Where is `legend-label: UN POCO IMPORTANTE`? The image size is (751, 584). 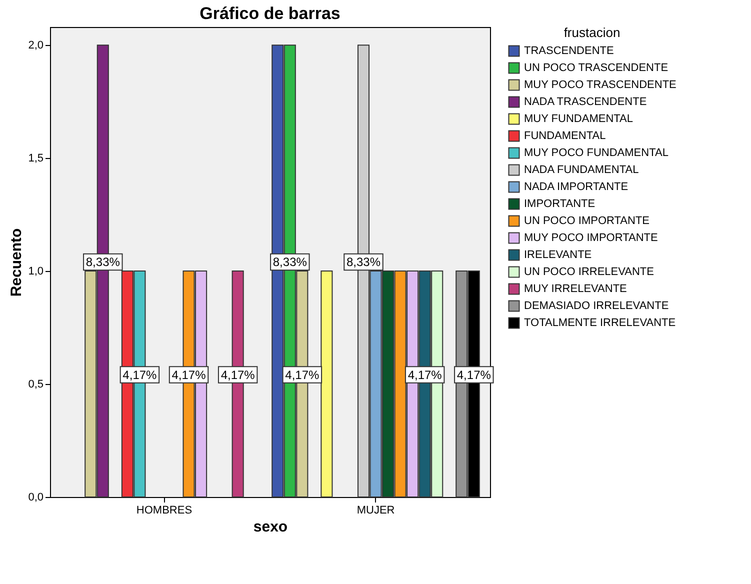 legend-label: UN POCO IMPORTANTE is located at coordinates (587, 221).